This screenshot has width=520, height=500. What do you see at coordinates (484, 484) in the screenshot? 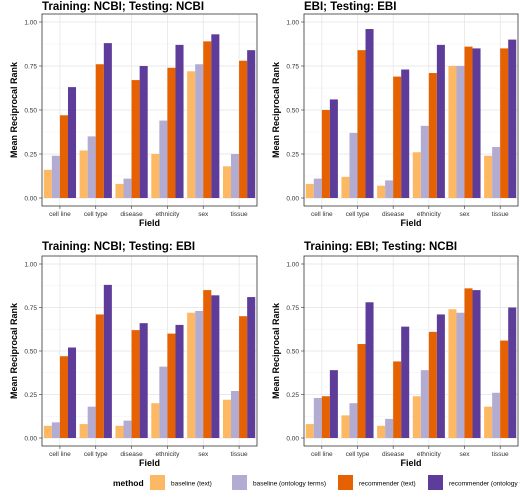
I see `legend-label: recommender (ontology terms)` at bounding box center [484, 484].